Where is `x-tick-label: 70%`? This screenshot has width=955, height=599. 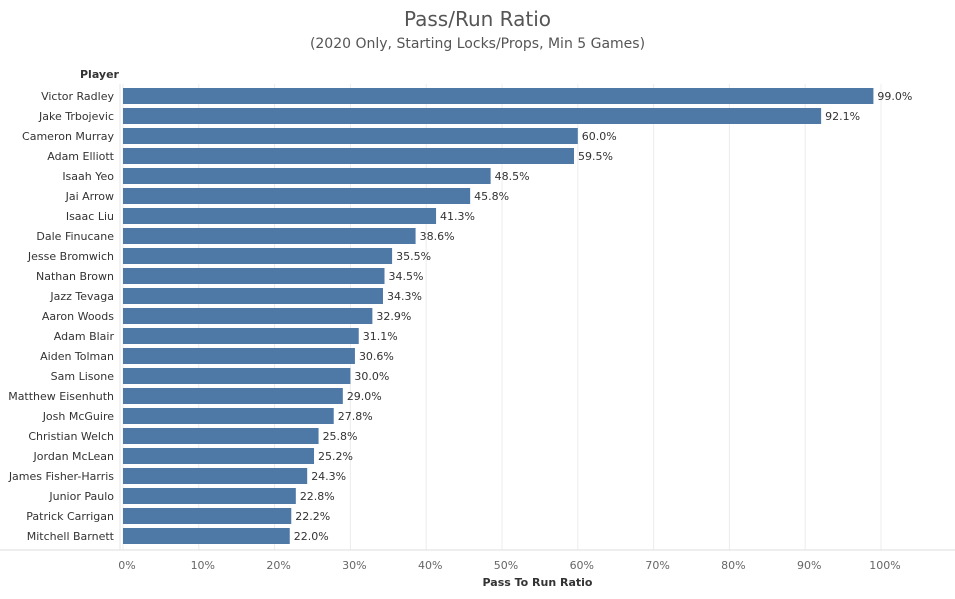 x-tick-label: 70% is located at coordinates (657, 565).